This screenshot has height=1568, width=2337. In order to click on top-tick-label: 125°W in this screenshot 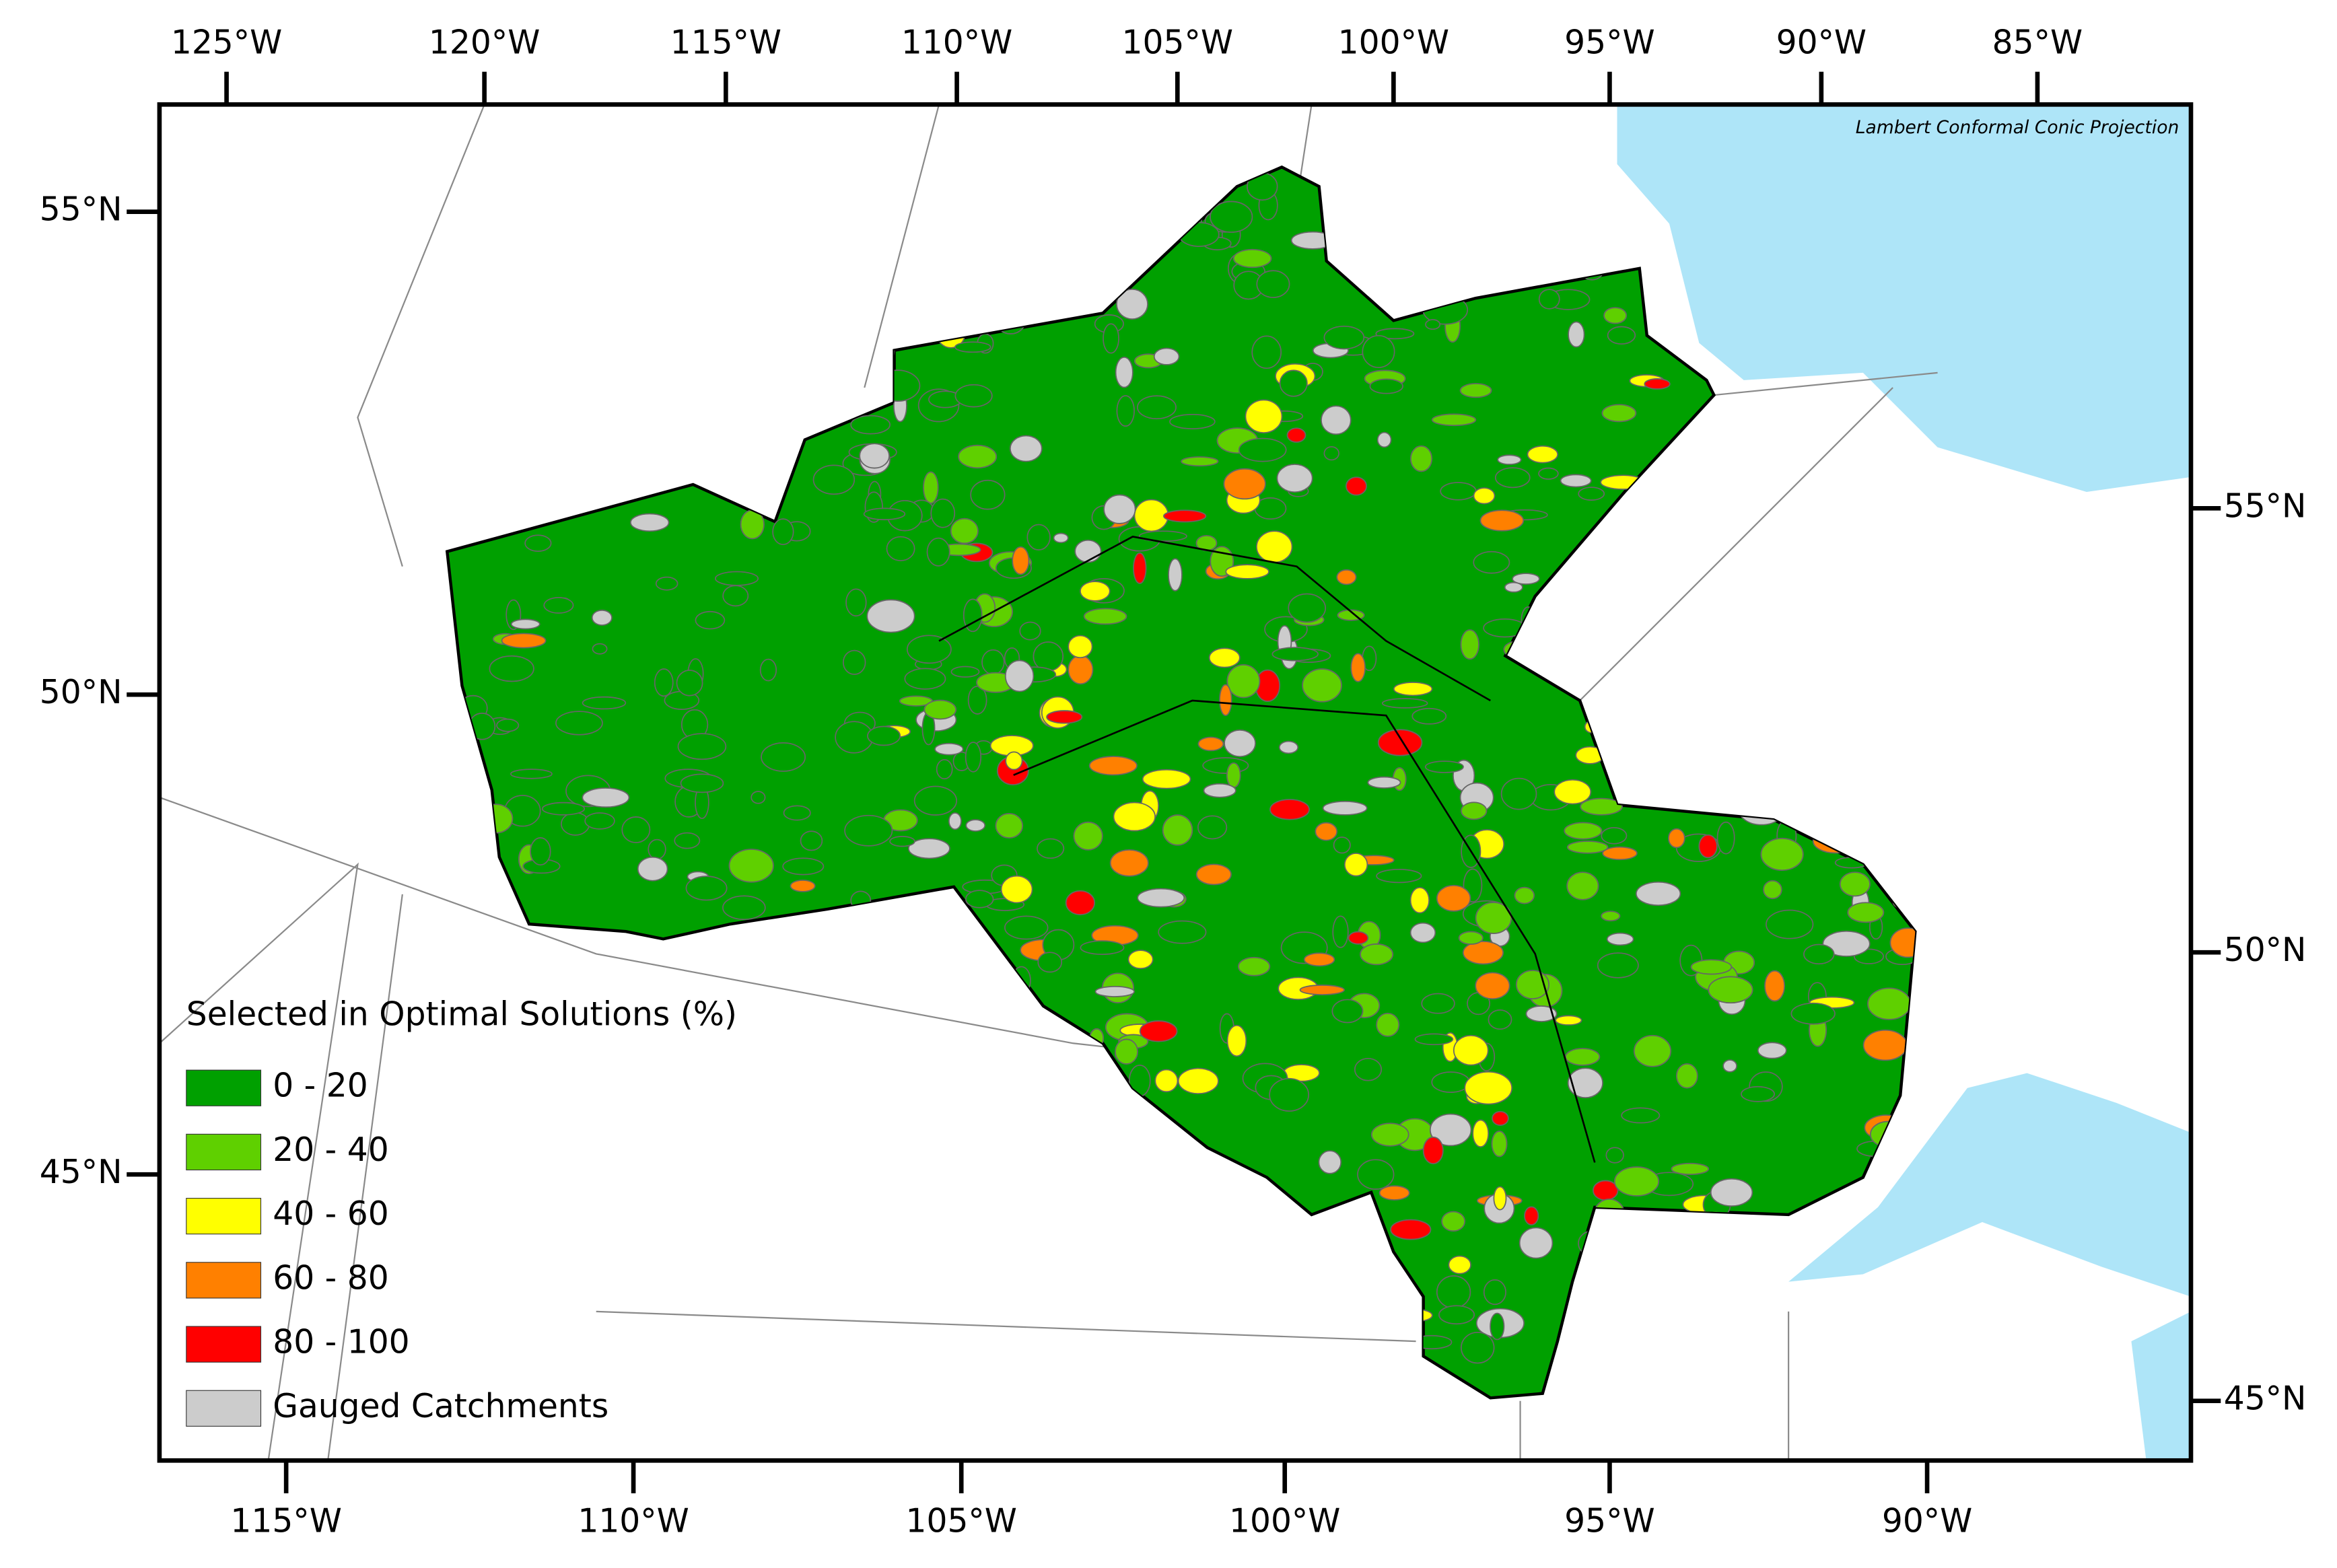, I will do `click(226, 43)`.